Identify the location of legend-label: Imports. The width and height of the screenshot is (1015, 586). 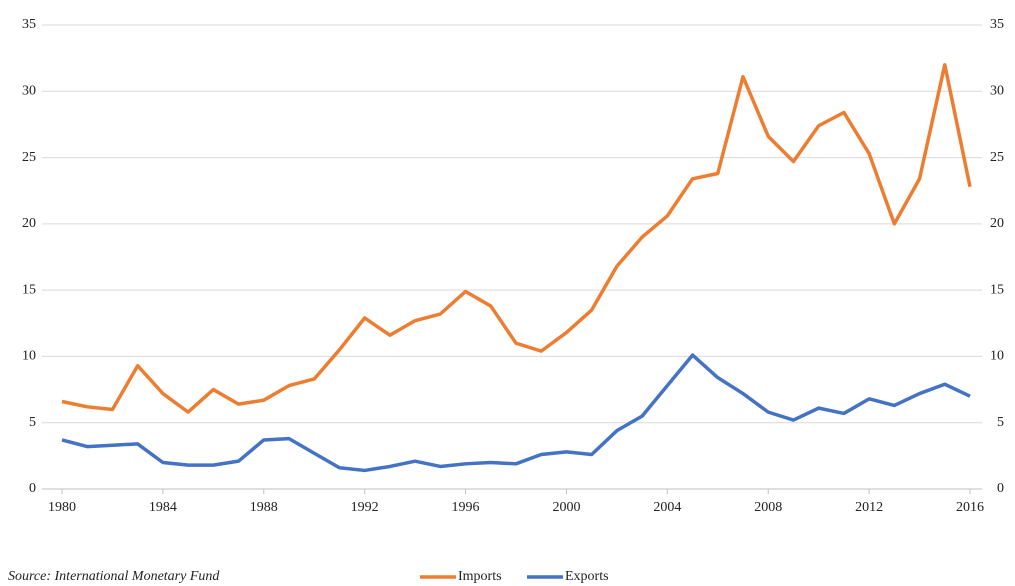
(480, 576).